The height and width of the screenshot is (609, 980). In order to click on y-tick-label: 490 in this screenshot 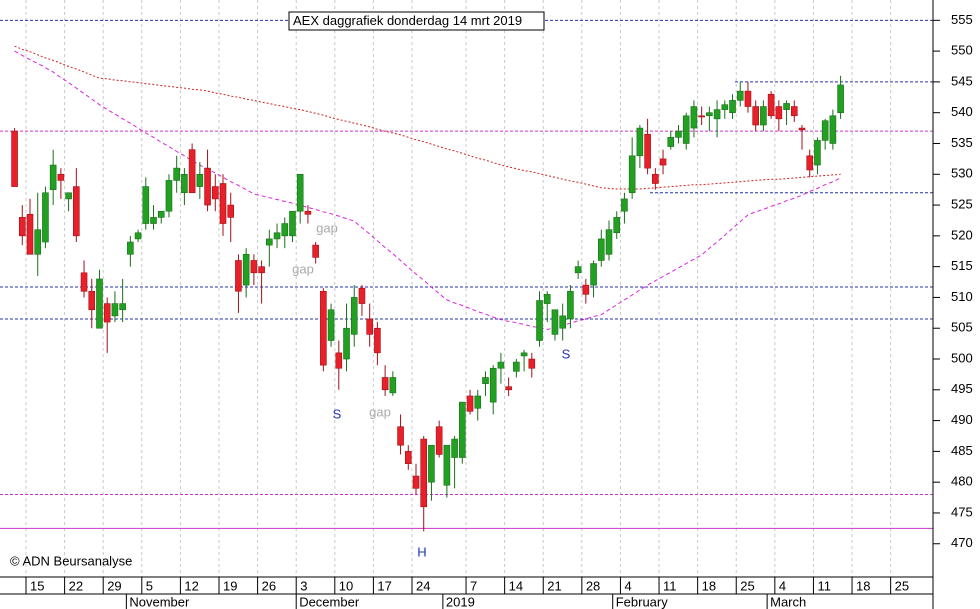, I will do `click(962, 419)`.